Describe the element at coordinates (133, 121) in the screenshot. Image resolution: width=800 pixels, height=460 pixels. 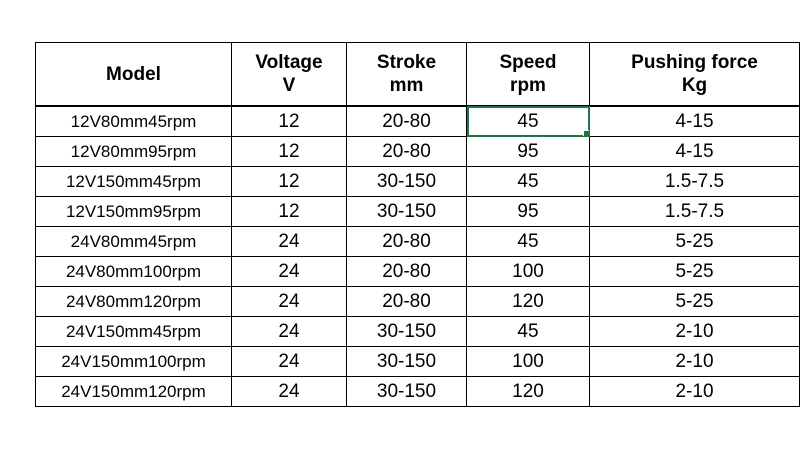
I see `model-cell: 12V80mm45rpm` at that location.